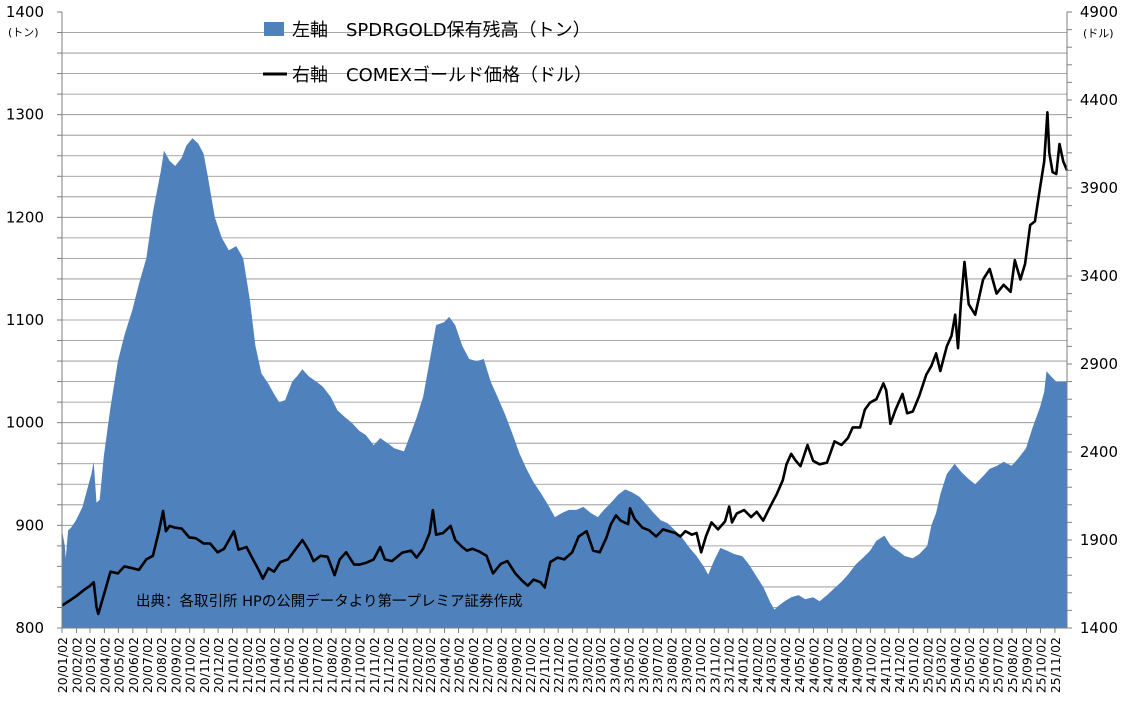 This screenshot has width=1131, height=717. I want to click on left-axis-tick-labels: 800 900 1000 1100 1200 1300 1400, so click(25, 320).